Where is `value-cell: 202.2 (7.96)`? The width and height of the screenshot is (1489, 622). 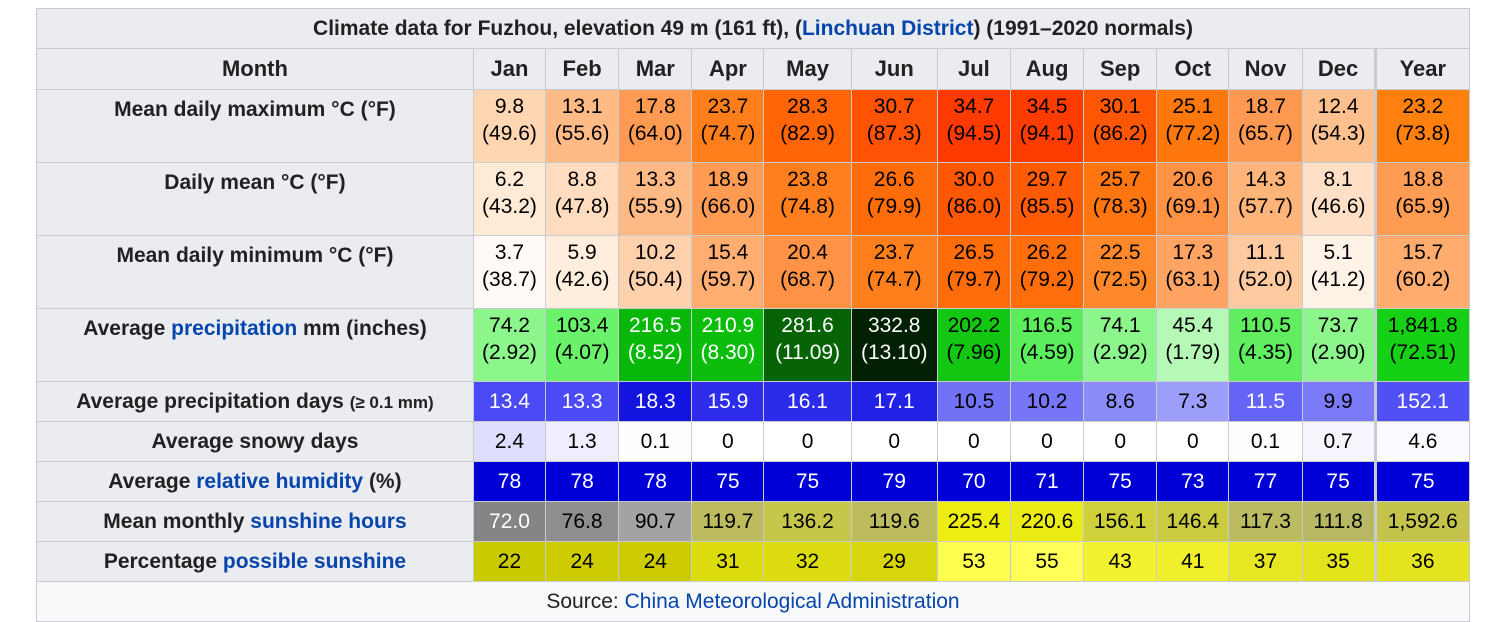 value-cell: 202.2 (7.96) is located at coordinates (973, 345).